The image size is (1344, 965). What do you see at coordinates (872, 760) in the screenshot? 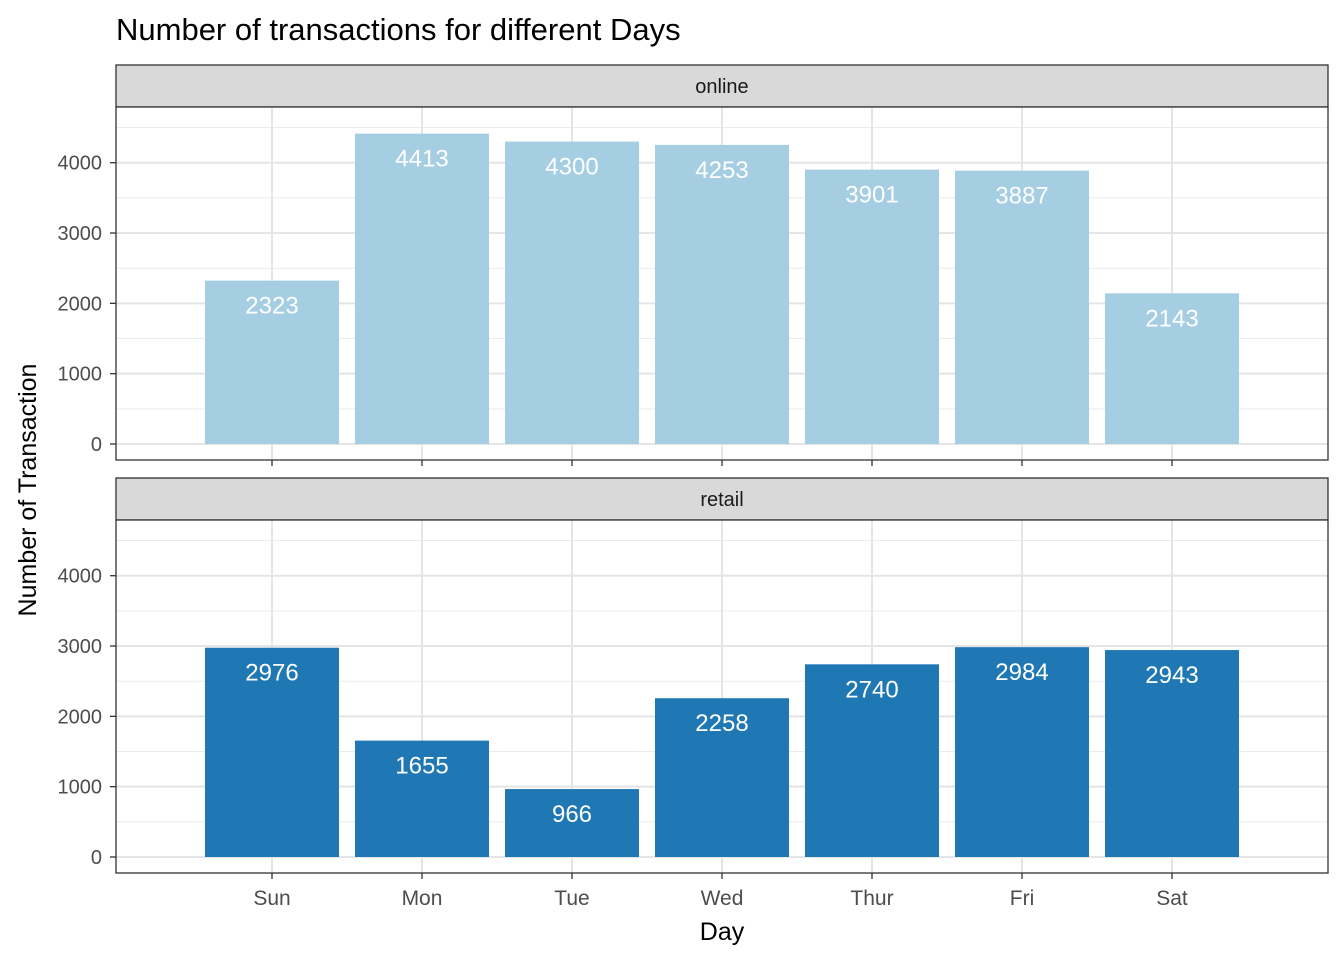
I see `bar-retail-thur` at bounding box center [872, 760].